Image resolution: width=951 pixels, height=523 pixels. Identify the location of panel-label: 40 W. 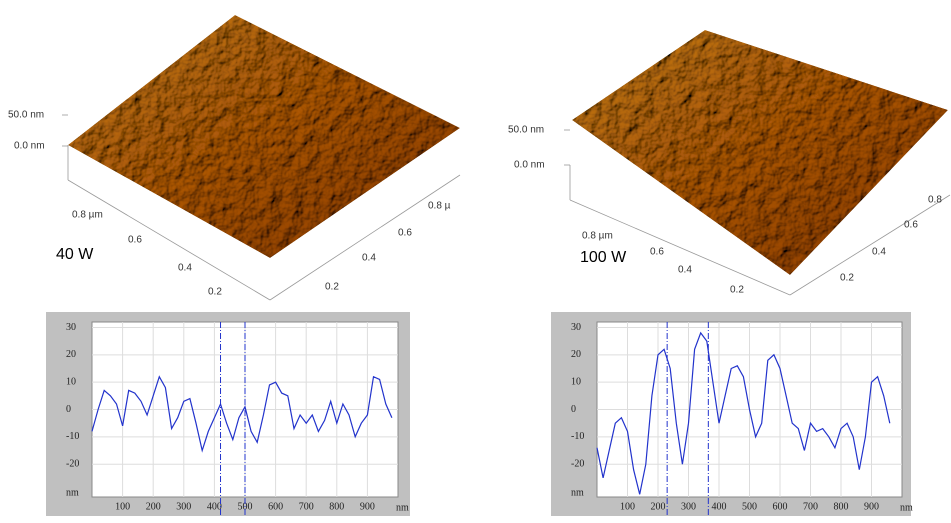
(75, 254).